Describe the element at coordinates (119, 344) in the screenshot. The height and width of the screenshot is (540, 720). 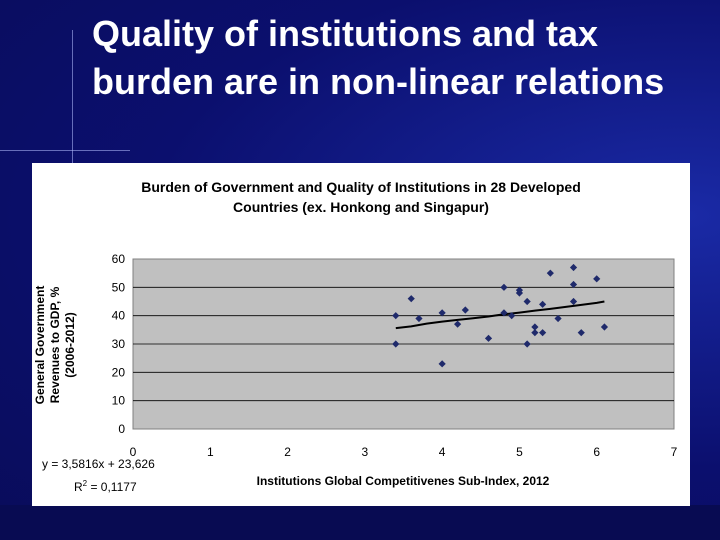
I see `y-tick-label: 30` at that location.